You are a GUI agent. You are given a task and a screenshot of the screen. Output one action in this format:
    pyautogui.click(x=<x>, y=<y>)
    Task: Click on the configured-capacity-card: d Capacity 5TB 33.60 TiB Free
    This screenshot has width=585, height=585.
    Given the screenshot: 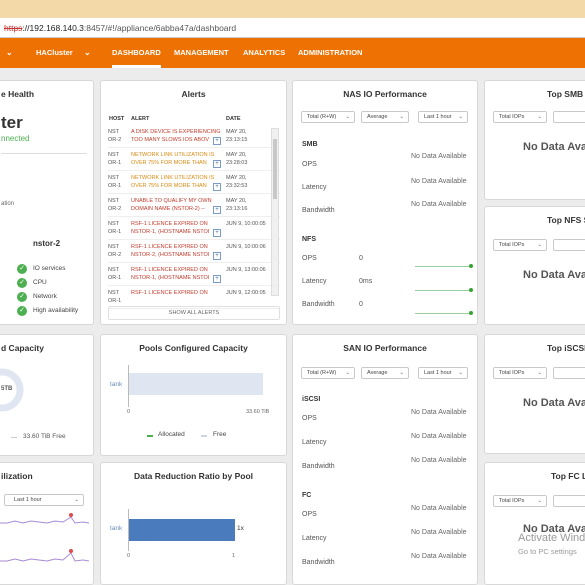 What is the action you would take?
    pyautogui.click(x=47, y=395)
    